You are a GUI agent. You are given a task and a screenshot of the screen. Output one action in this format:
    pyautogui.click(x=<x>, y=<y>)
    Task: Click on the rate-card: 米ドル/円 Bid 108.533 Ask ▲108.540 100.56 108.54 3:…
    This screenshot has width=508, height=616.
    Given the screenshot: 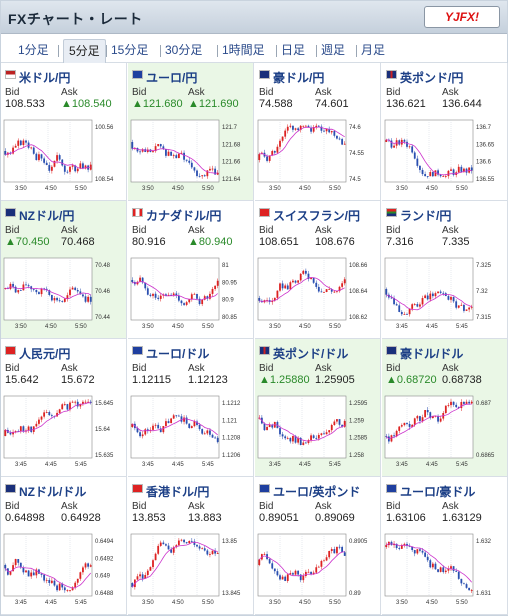 What is the action you would take?
    pyautogui.click(x=64, y=132)
    